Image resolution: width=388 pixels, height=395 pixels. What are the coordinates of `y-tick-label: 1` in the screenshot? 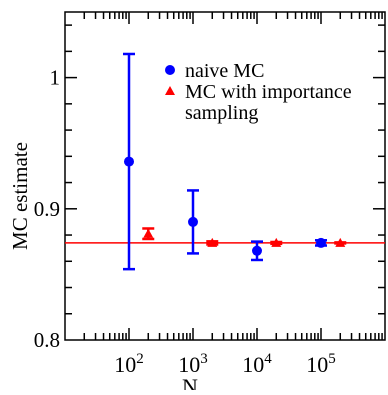 It's located at (55, 78).